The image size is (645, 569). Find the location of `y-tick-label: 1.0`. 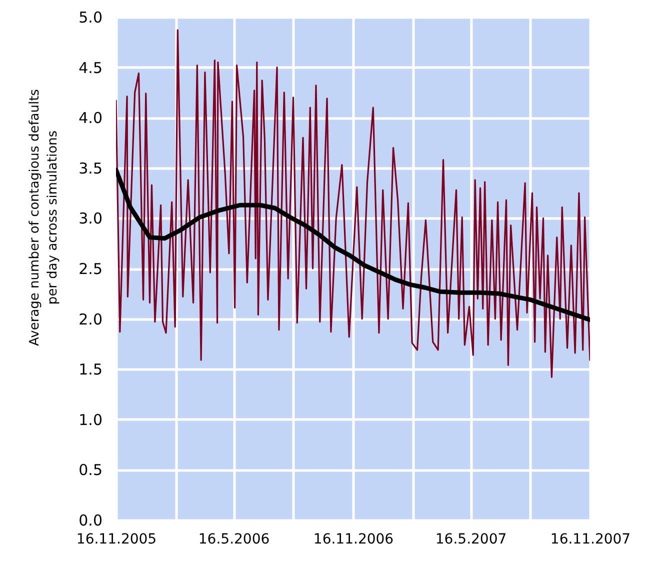

y-tick-label: 1.0 is located at coordinates (90, 419).